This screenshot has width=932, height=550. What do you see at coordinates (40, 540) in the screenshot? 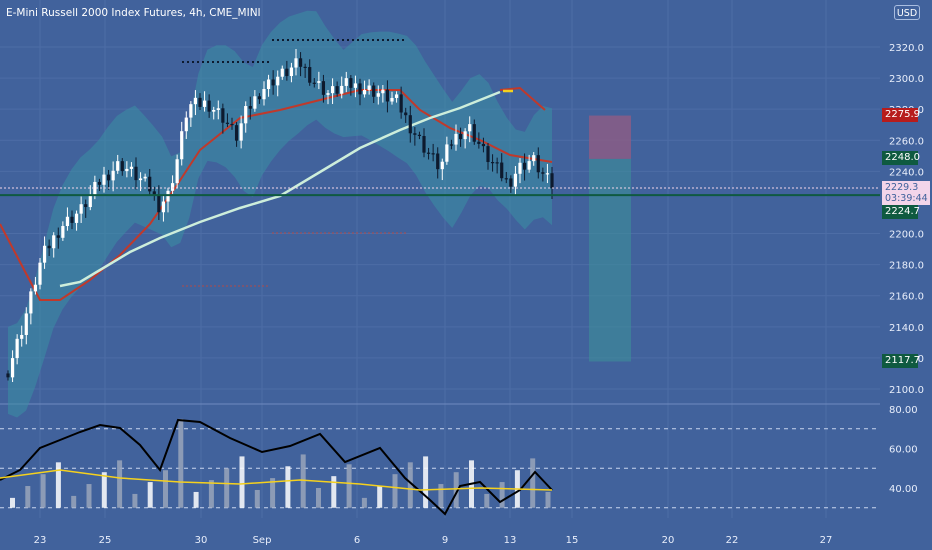
I see `time-tick-label: 23` at bounding box center [40, 540].